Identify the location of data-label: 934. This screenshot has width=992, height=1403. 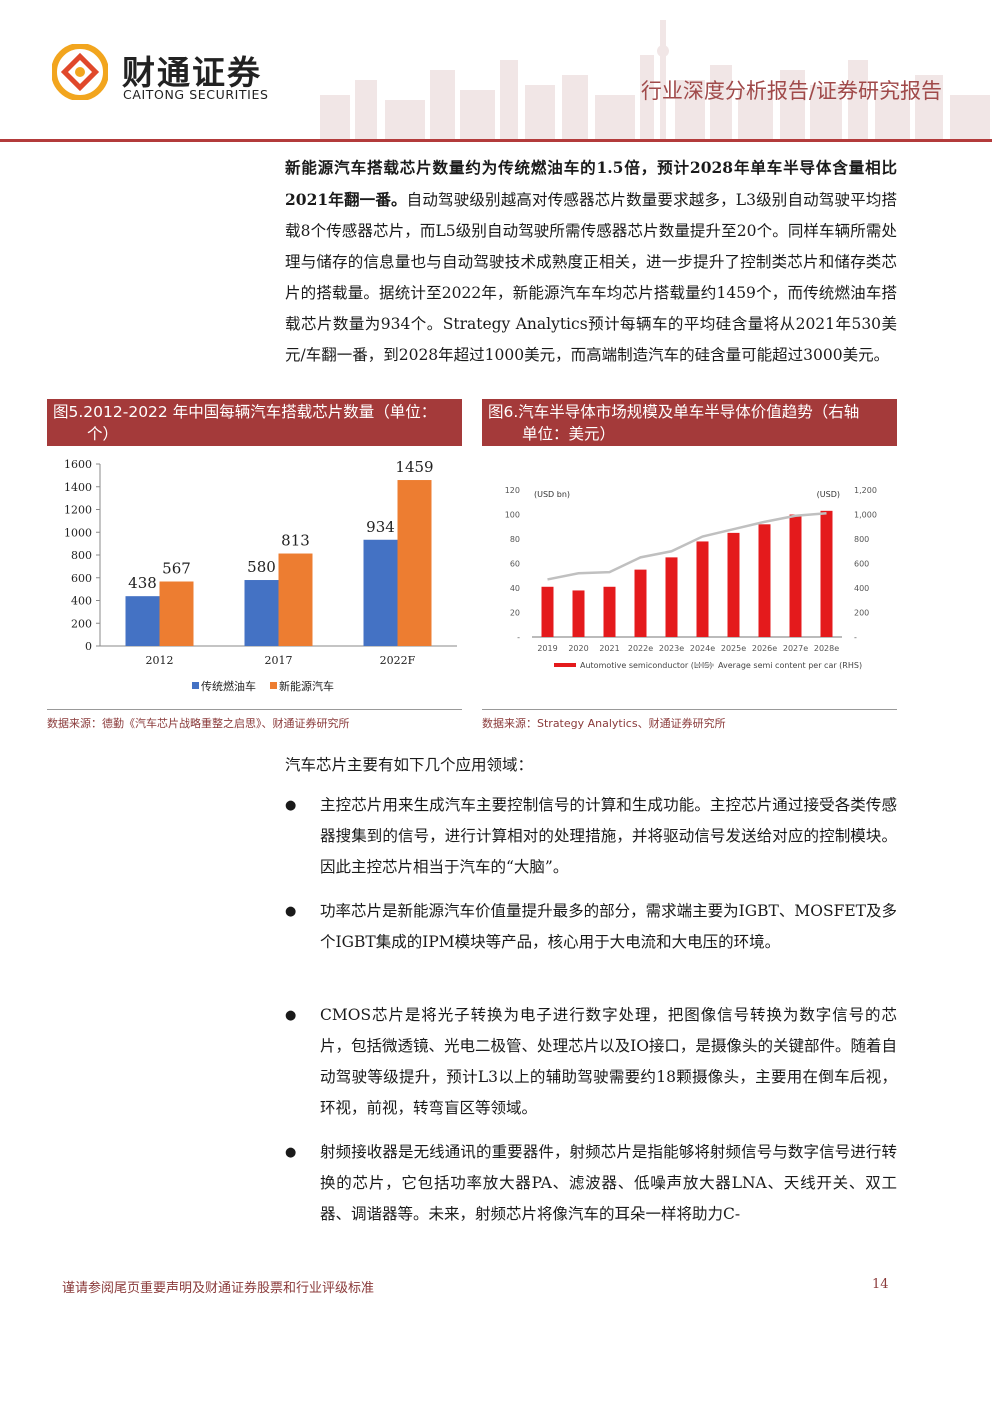
(380, 527).